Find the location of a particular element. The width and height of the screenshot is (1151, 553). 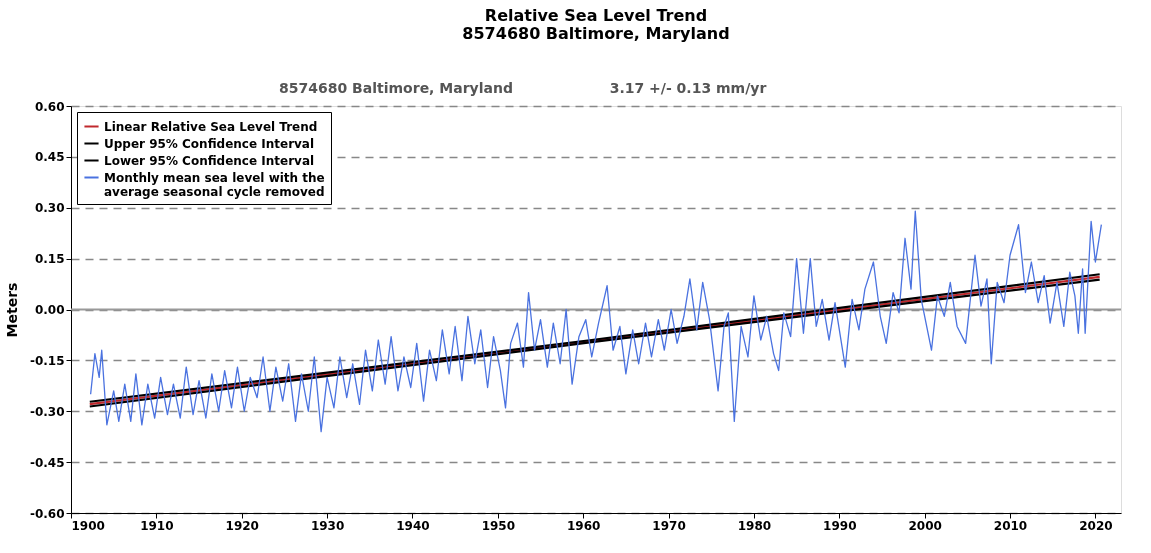

x-tick-label: 1990 is located at coordinates (840, 525).